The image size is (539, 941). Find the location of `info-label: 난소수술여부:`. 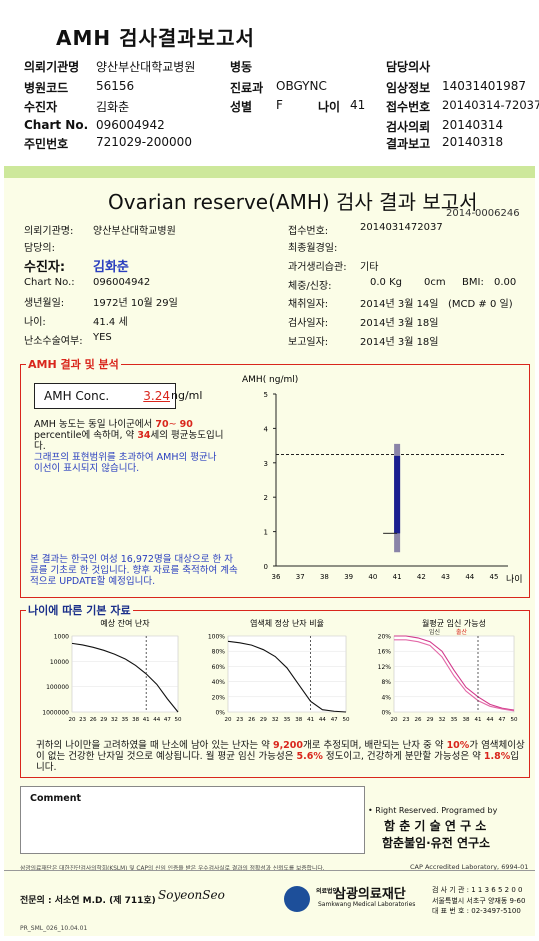

info-label: 난소수술여부: is located at coordinates (53, 341).